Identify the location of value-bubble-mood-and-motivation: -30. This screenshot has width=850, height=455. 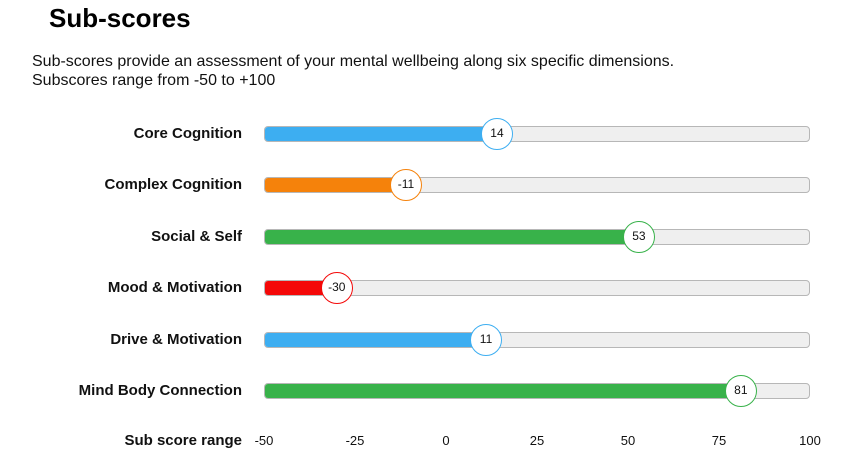
(336, 288).